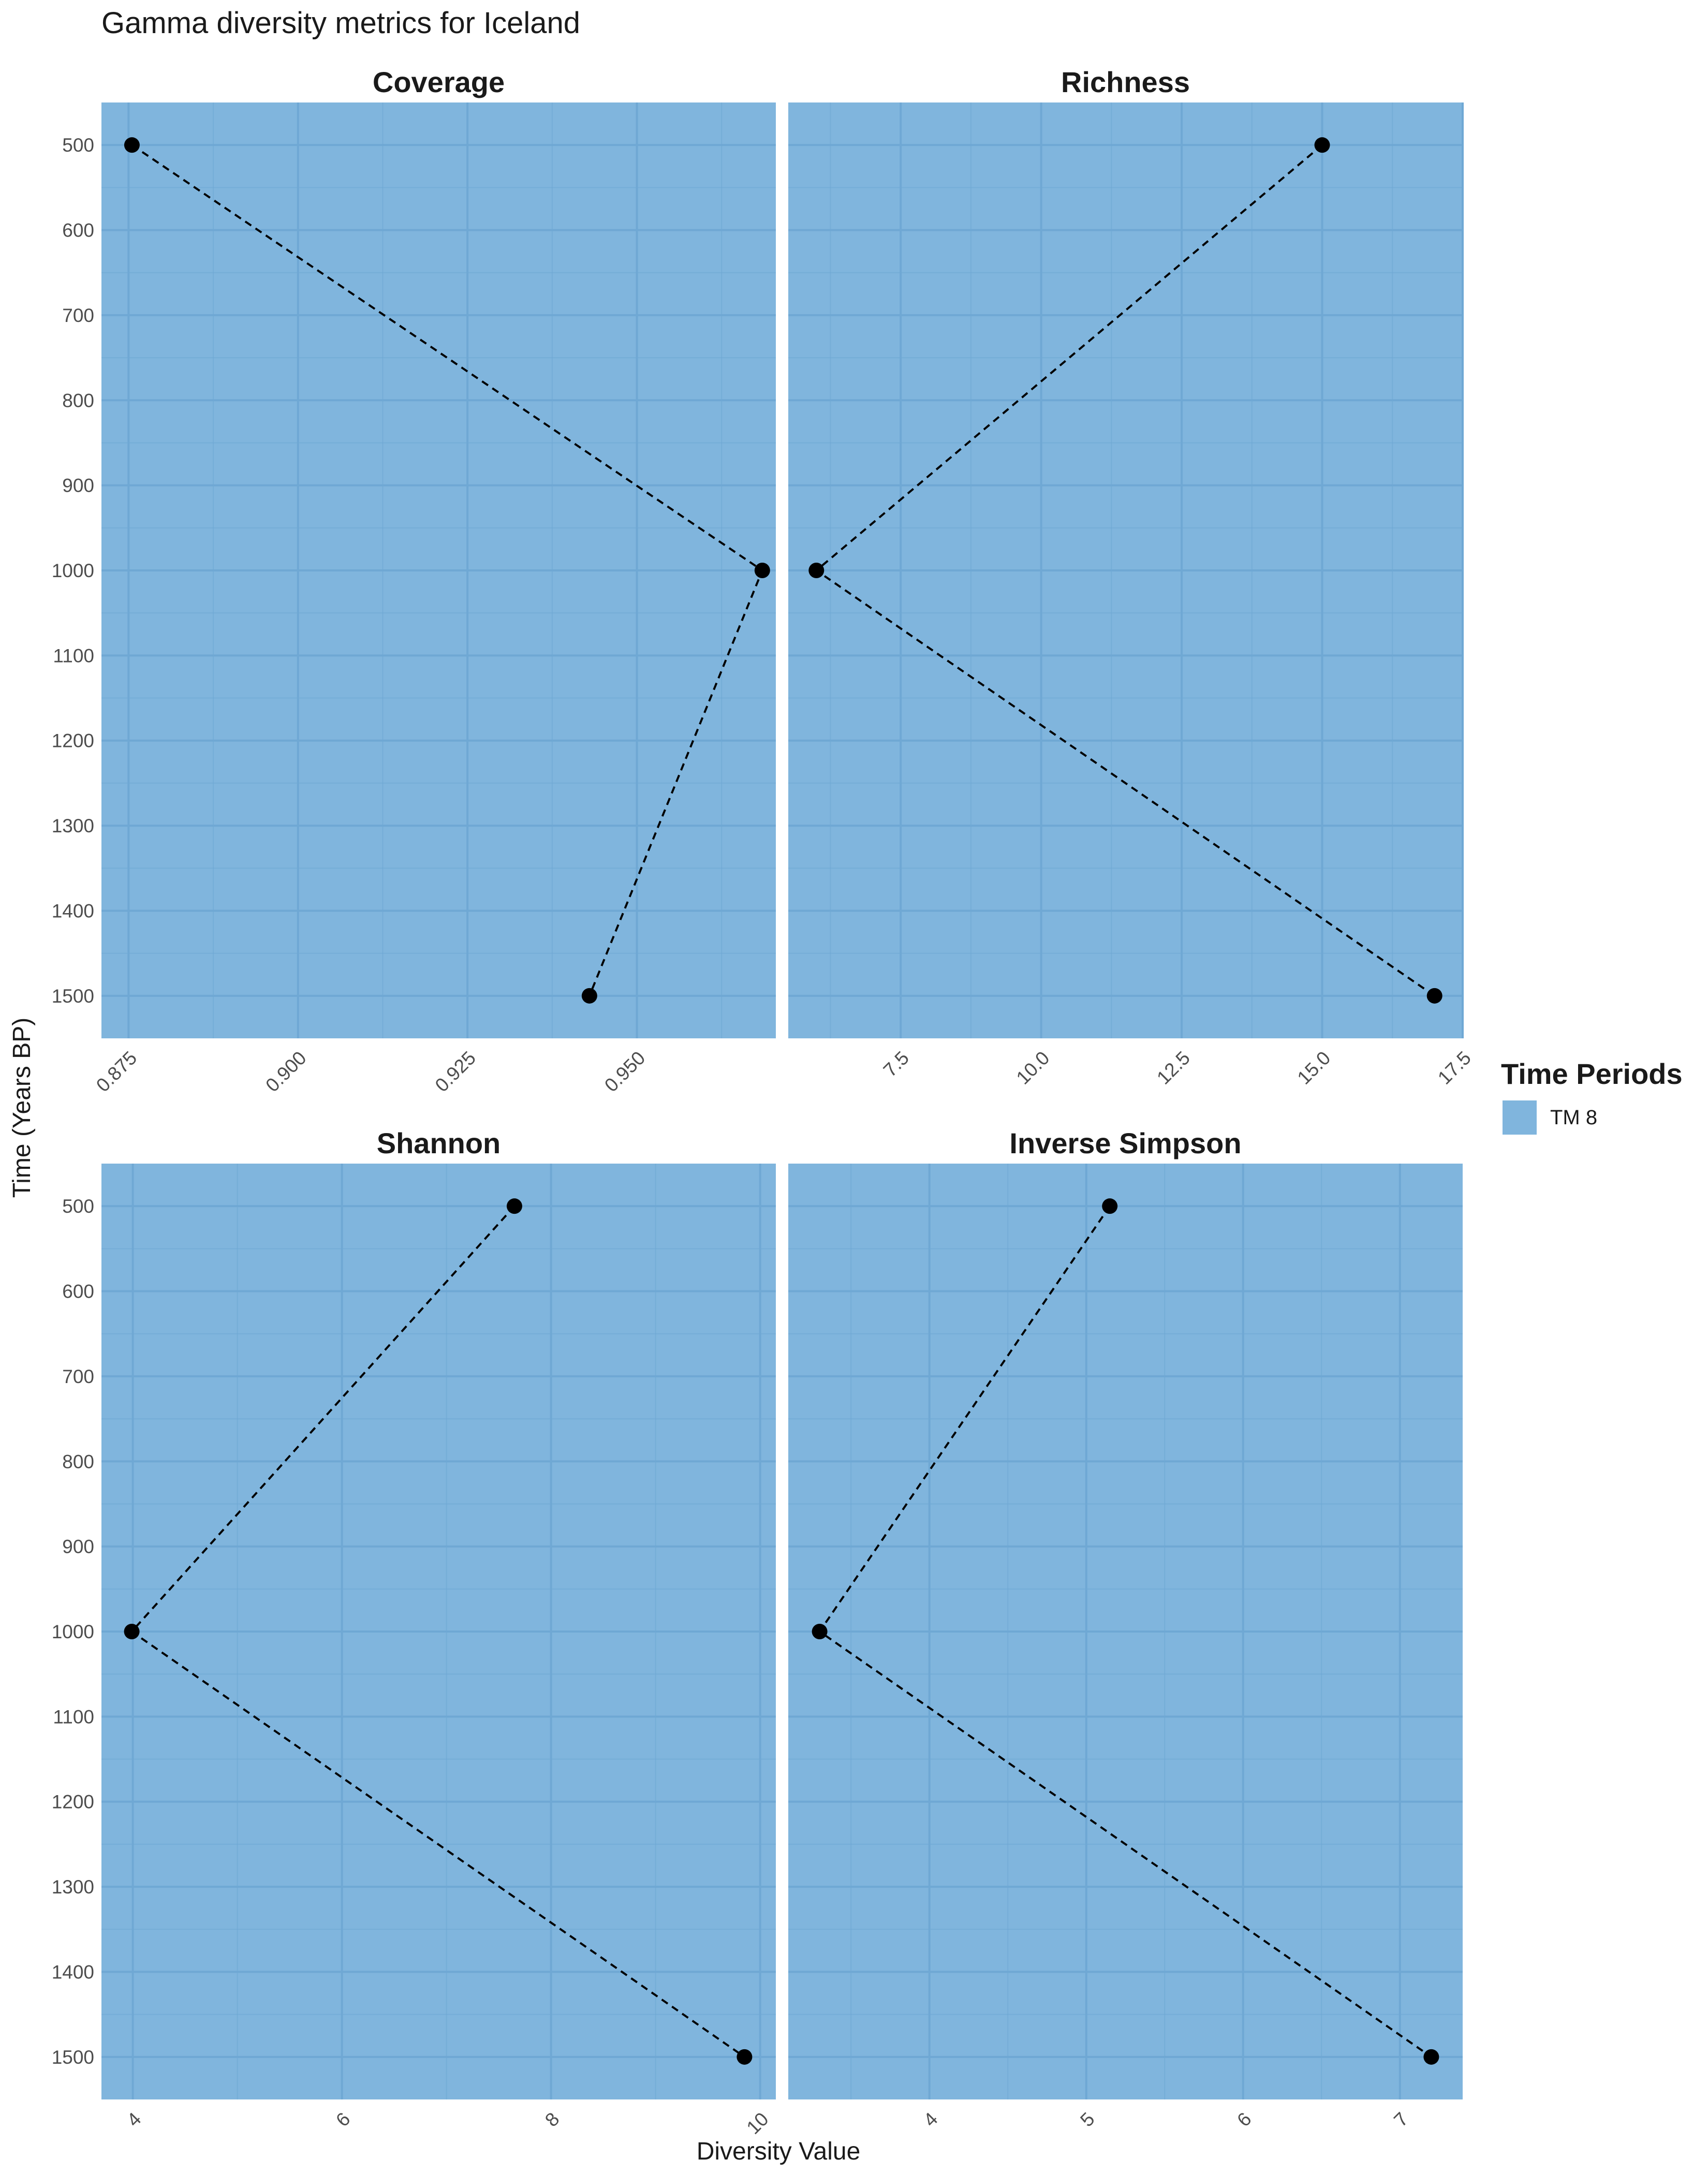 The width and height of the screenshot is (1708, 2174). Describe the element at coordinates (1592, 1073) in the screenshot. I see `legend-title: Time Periods` at that location.